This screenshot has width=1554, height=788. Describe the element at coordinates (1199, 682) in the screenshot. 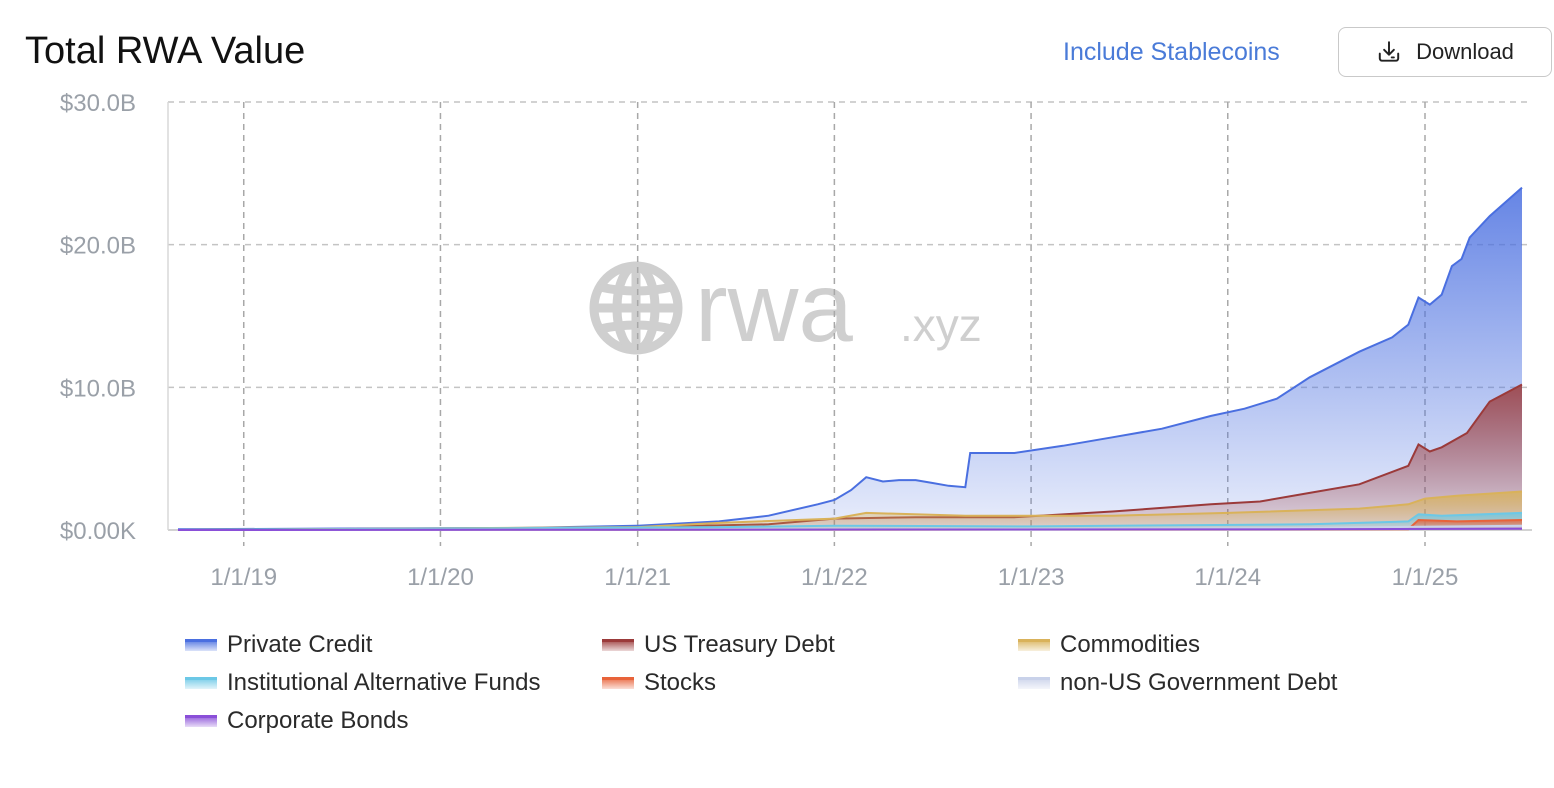

I see `legend-label: non-US Government Debt` at that location.